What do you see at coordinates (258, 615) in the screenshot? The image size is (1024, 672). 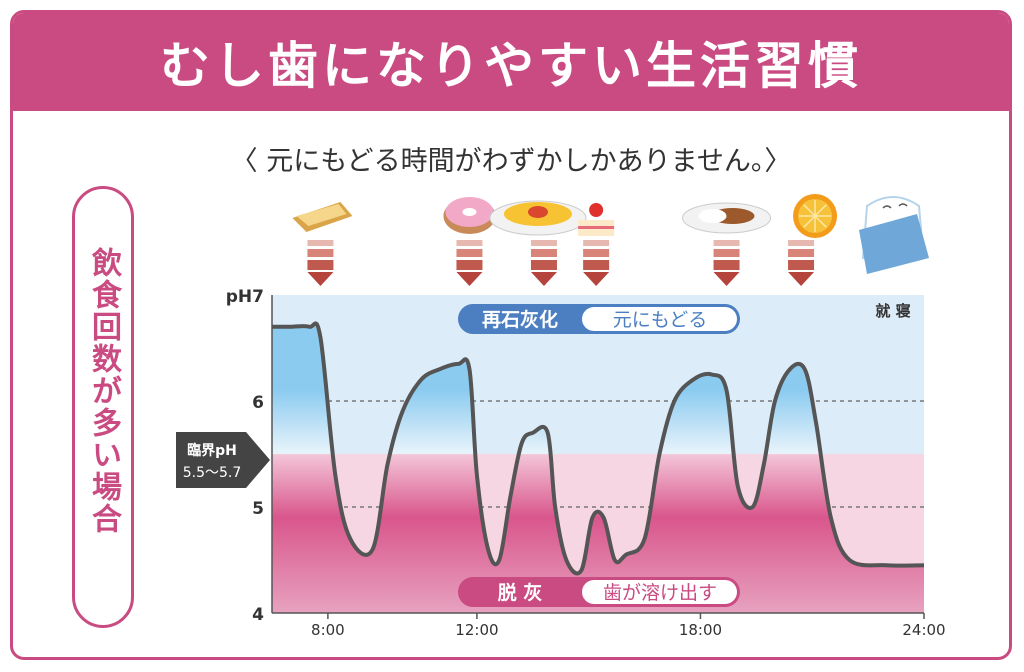 I see `y-tick-label: 4` at bounding box center [258, 615].